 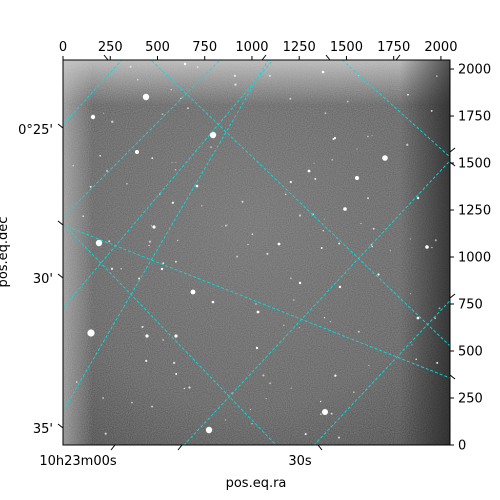 I want to click on right-tick-label-2: 500, so click(x=470, y=352).